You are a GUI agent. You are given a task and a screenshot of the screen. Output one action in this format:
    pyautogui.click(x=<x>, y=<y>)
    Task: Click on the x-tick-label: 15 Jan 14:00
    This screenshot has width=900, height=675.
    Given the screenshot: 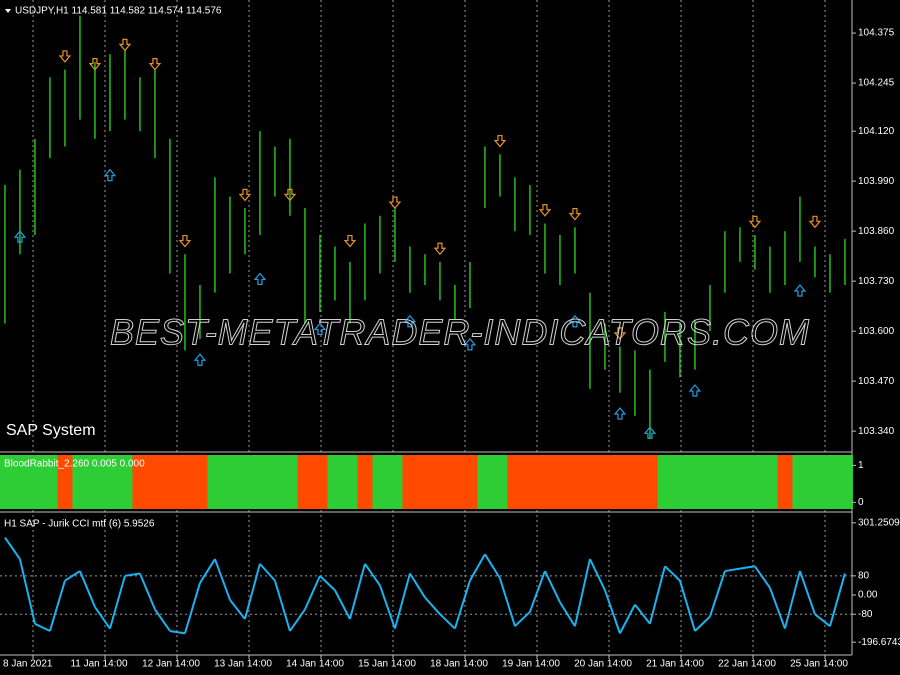 What is the action you would take?
    pyautogui.click(x=387, y=664)
    